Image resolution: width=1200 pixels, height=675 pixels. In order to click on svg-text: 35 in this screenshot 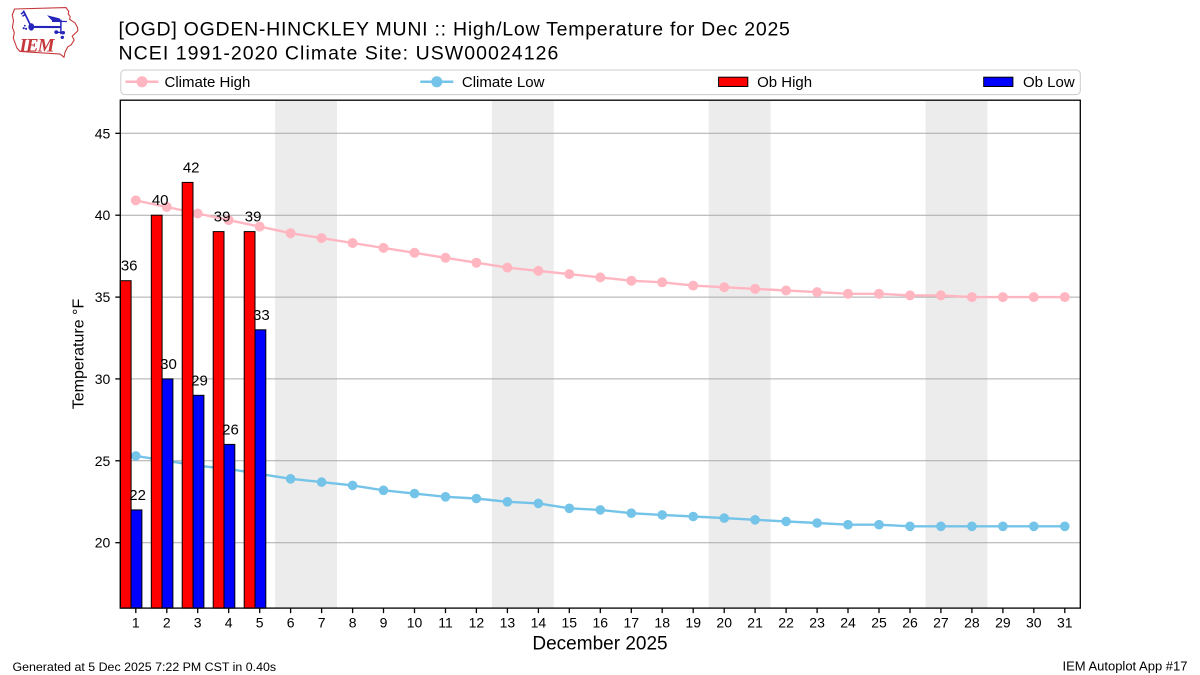, I will do `click(103, 297)`.